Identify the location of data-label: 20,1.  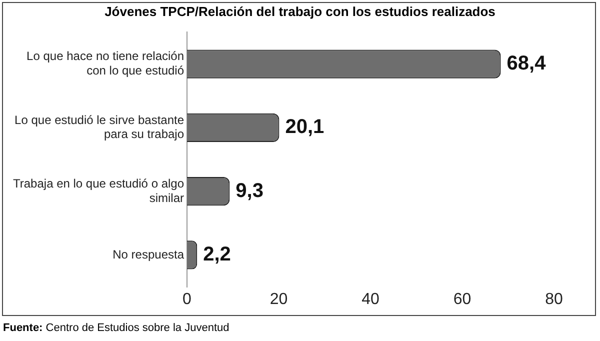
(304, 127).